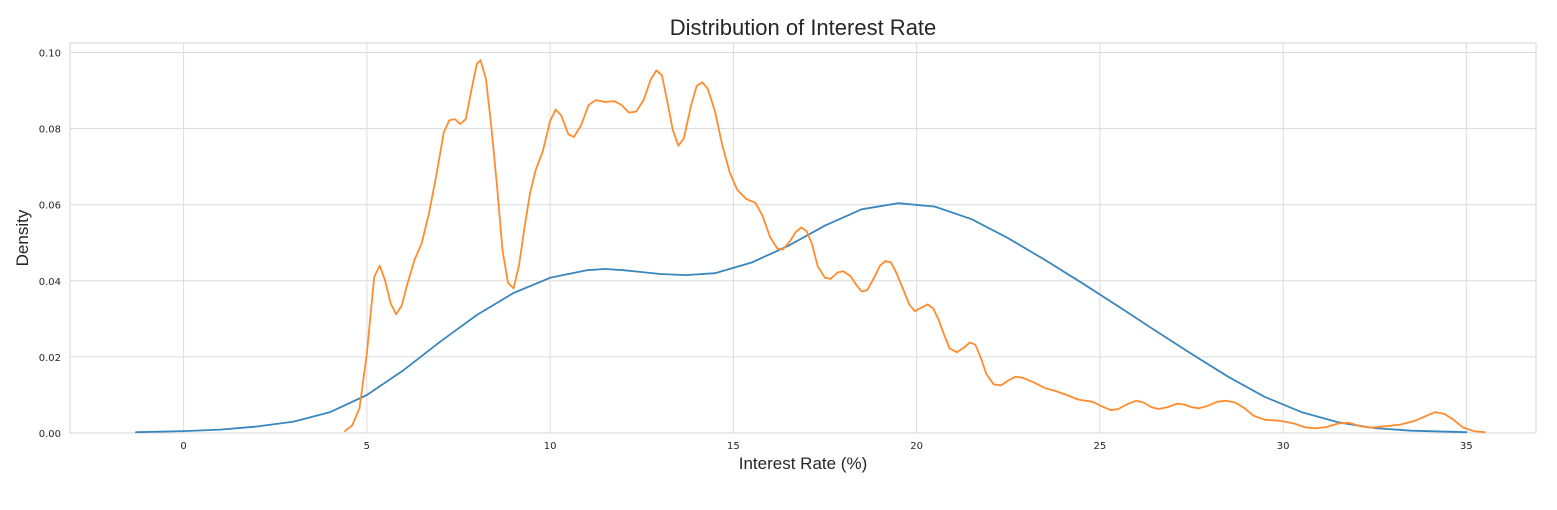  I want to click on y-tick-label: 0.04, so click(50, 282).